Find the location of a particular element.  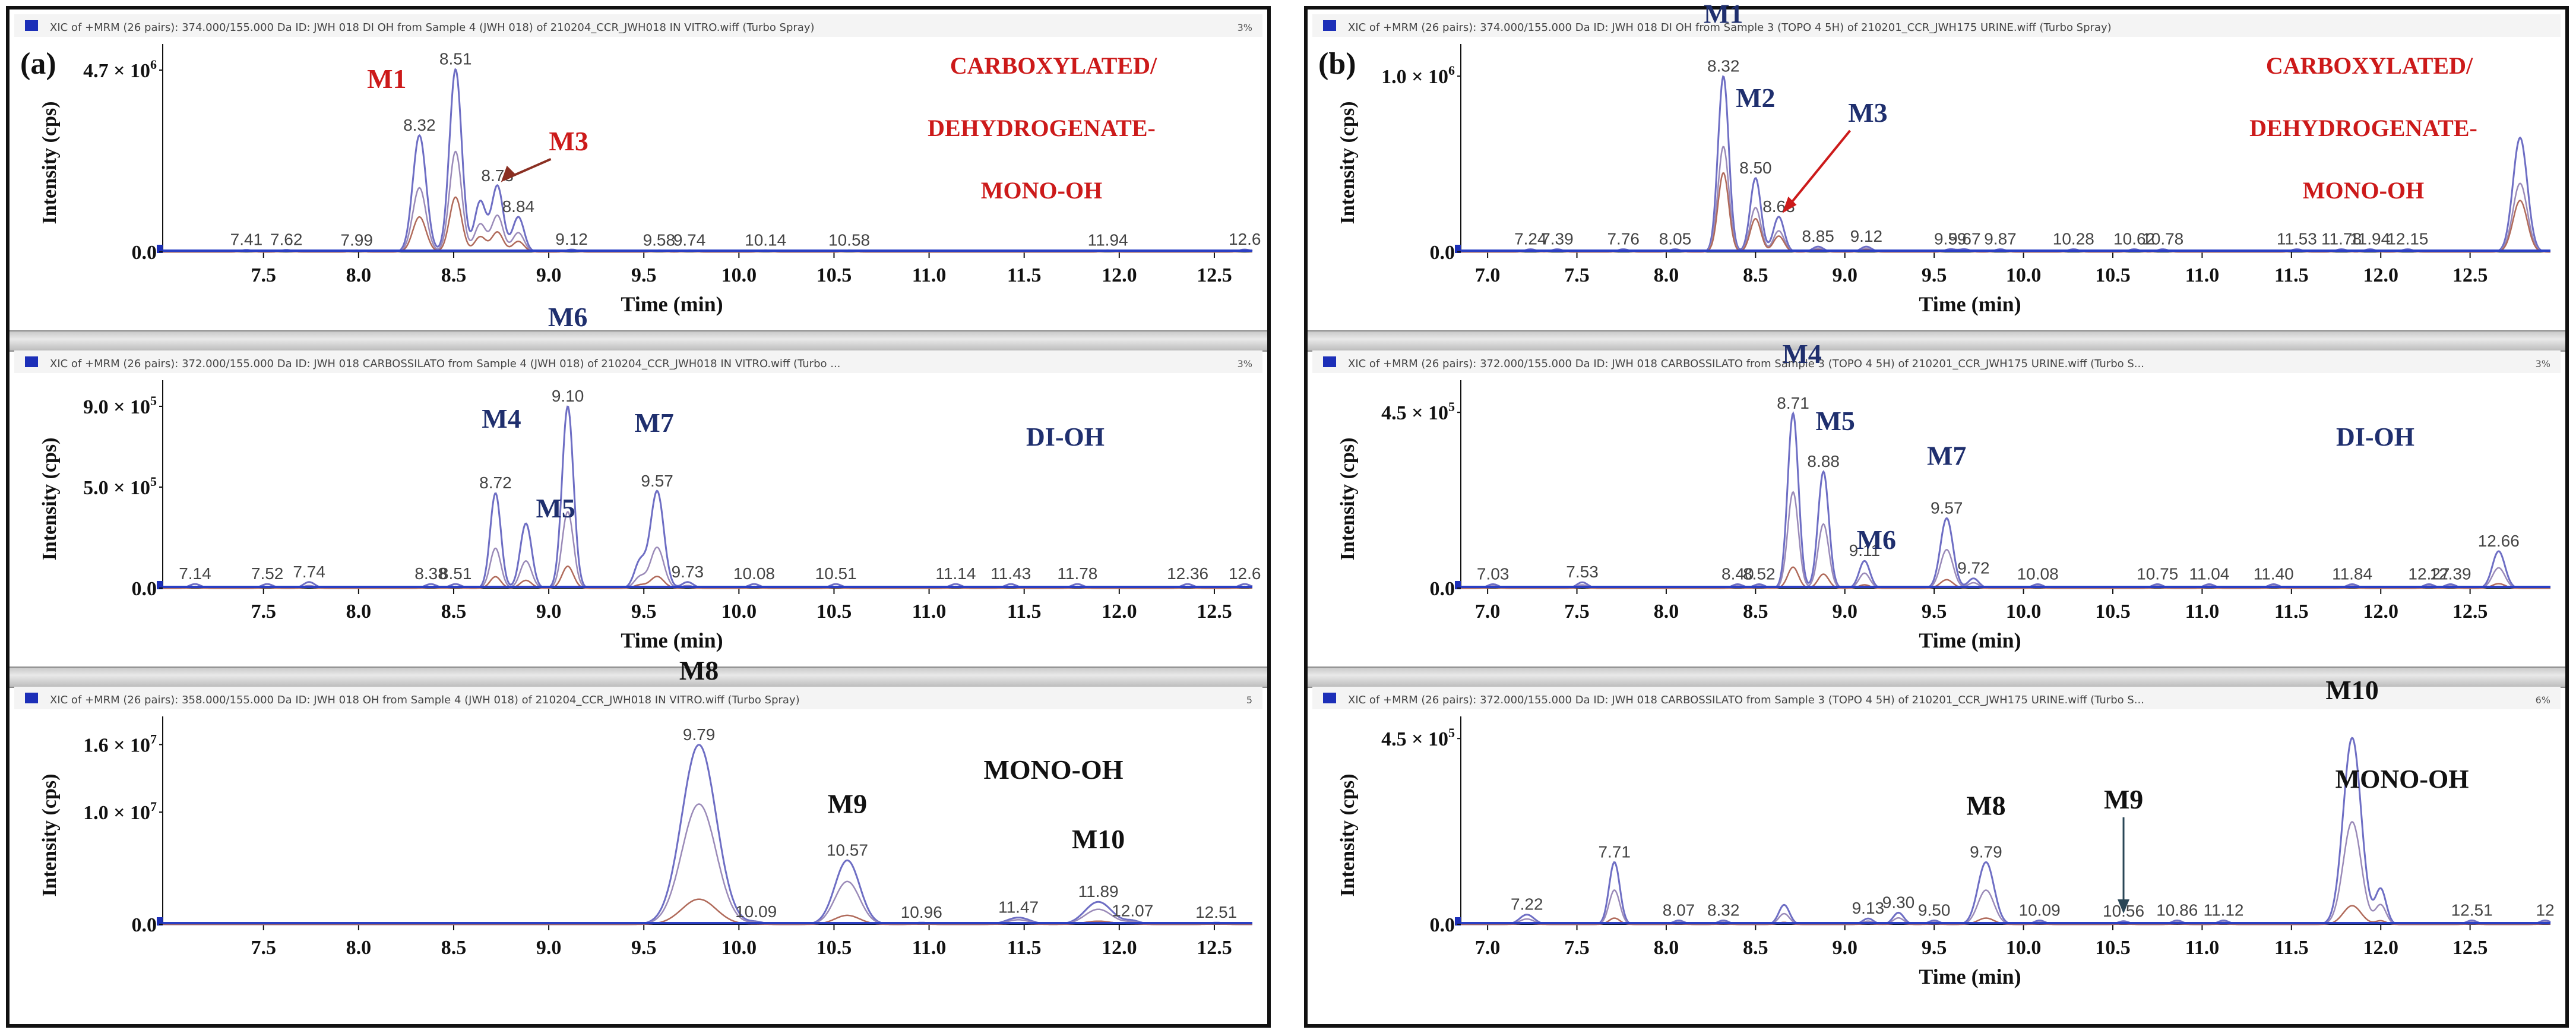

retention-time-label: 10.14 is located at coordinates (765, 239).